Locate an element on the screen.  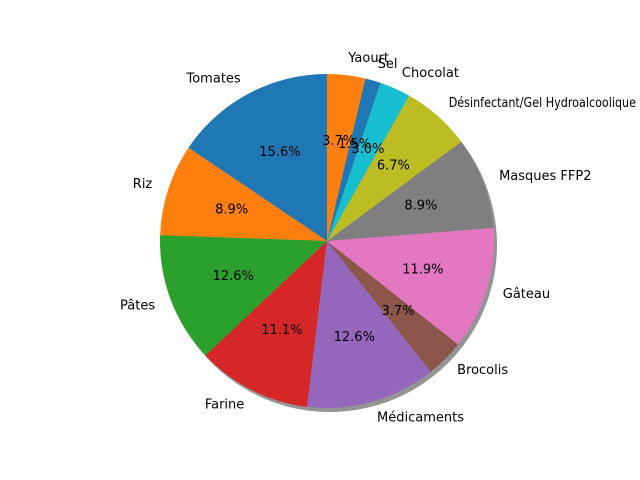
percent-label-gateau: 11.9% is located at coordinates (422, 270).